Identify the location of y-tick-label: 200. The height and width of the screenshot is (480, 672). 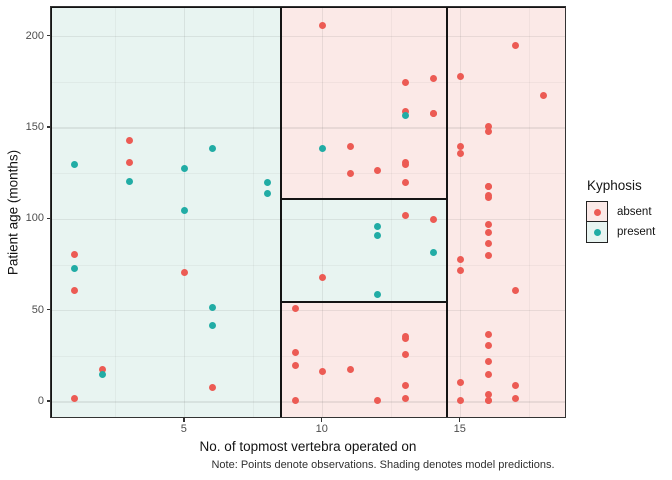
(34, 35).